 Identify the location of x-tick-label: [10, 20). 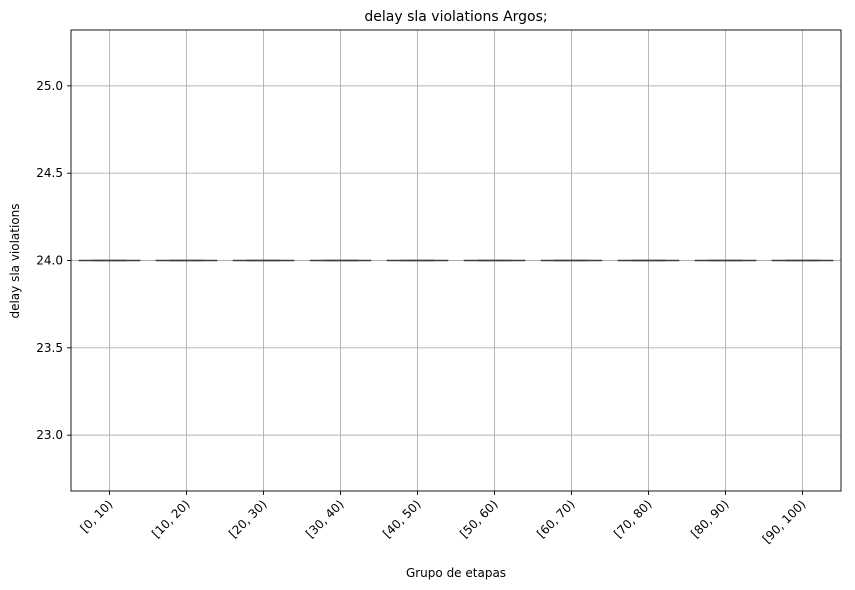
(171, 519).